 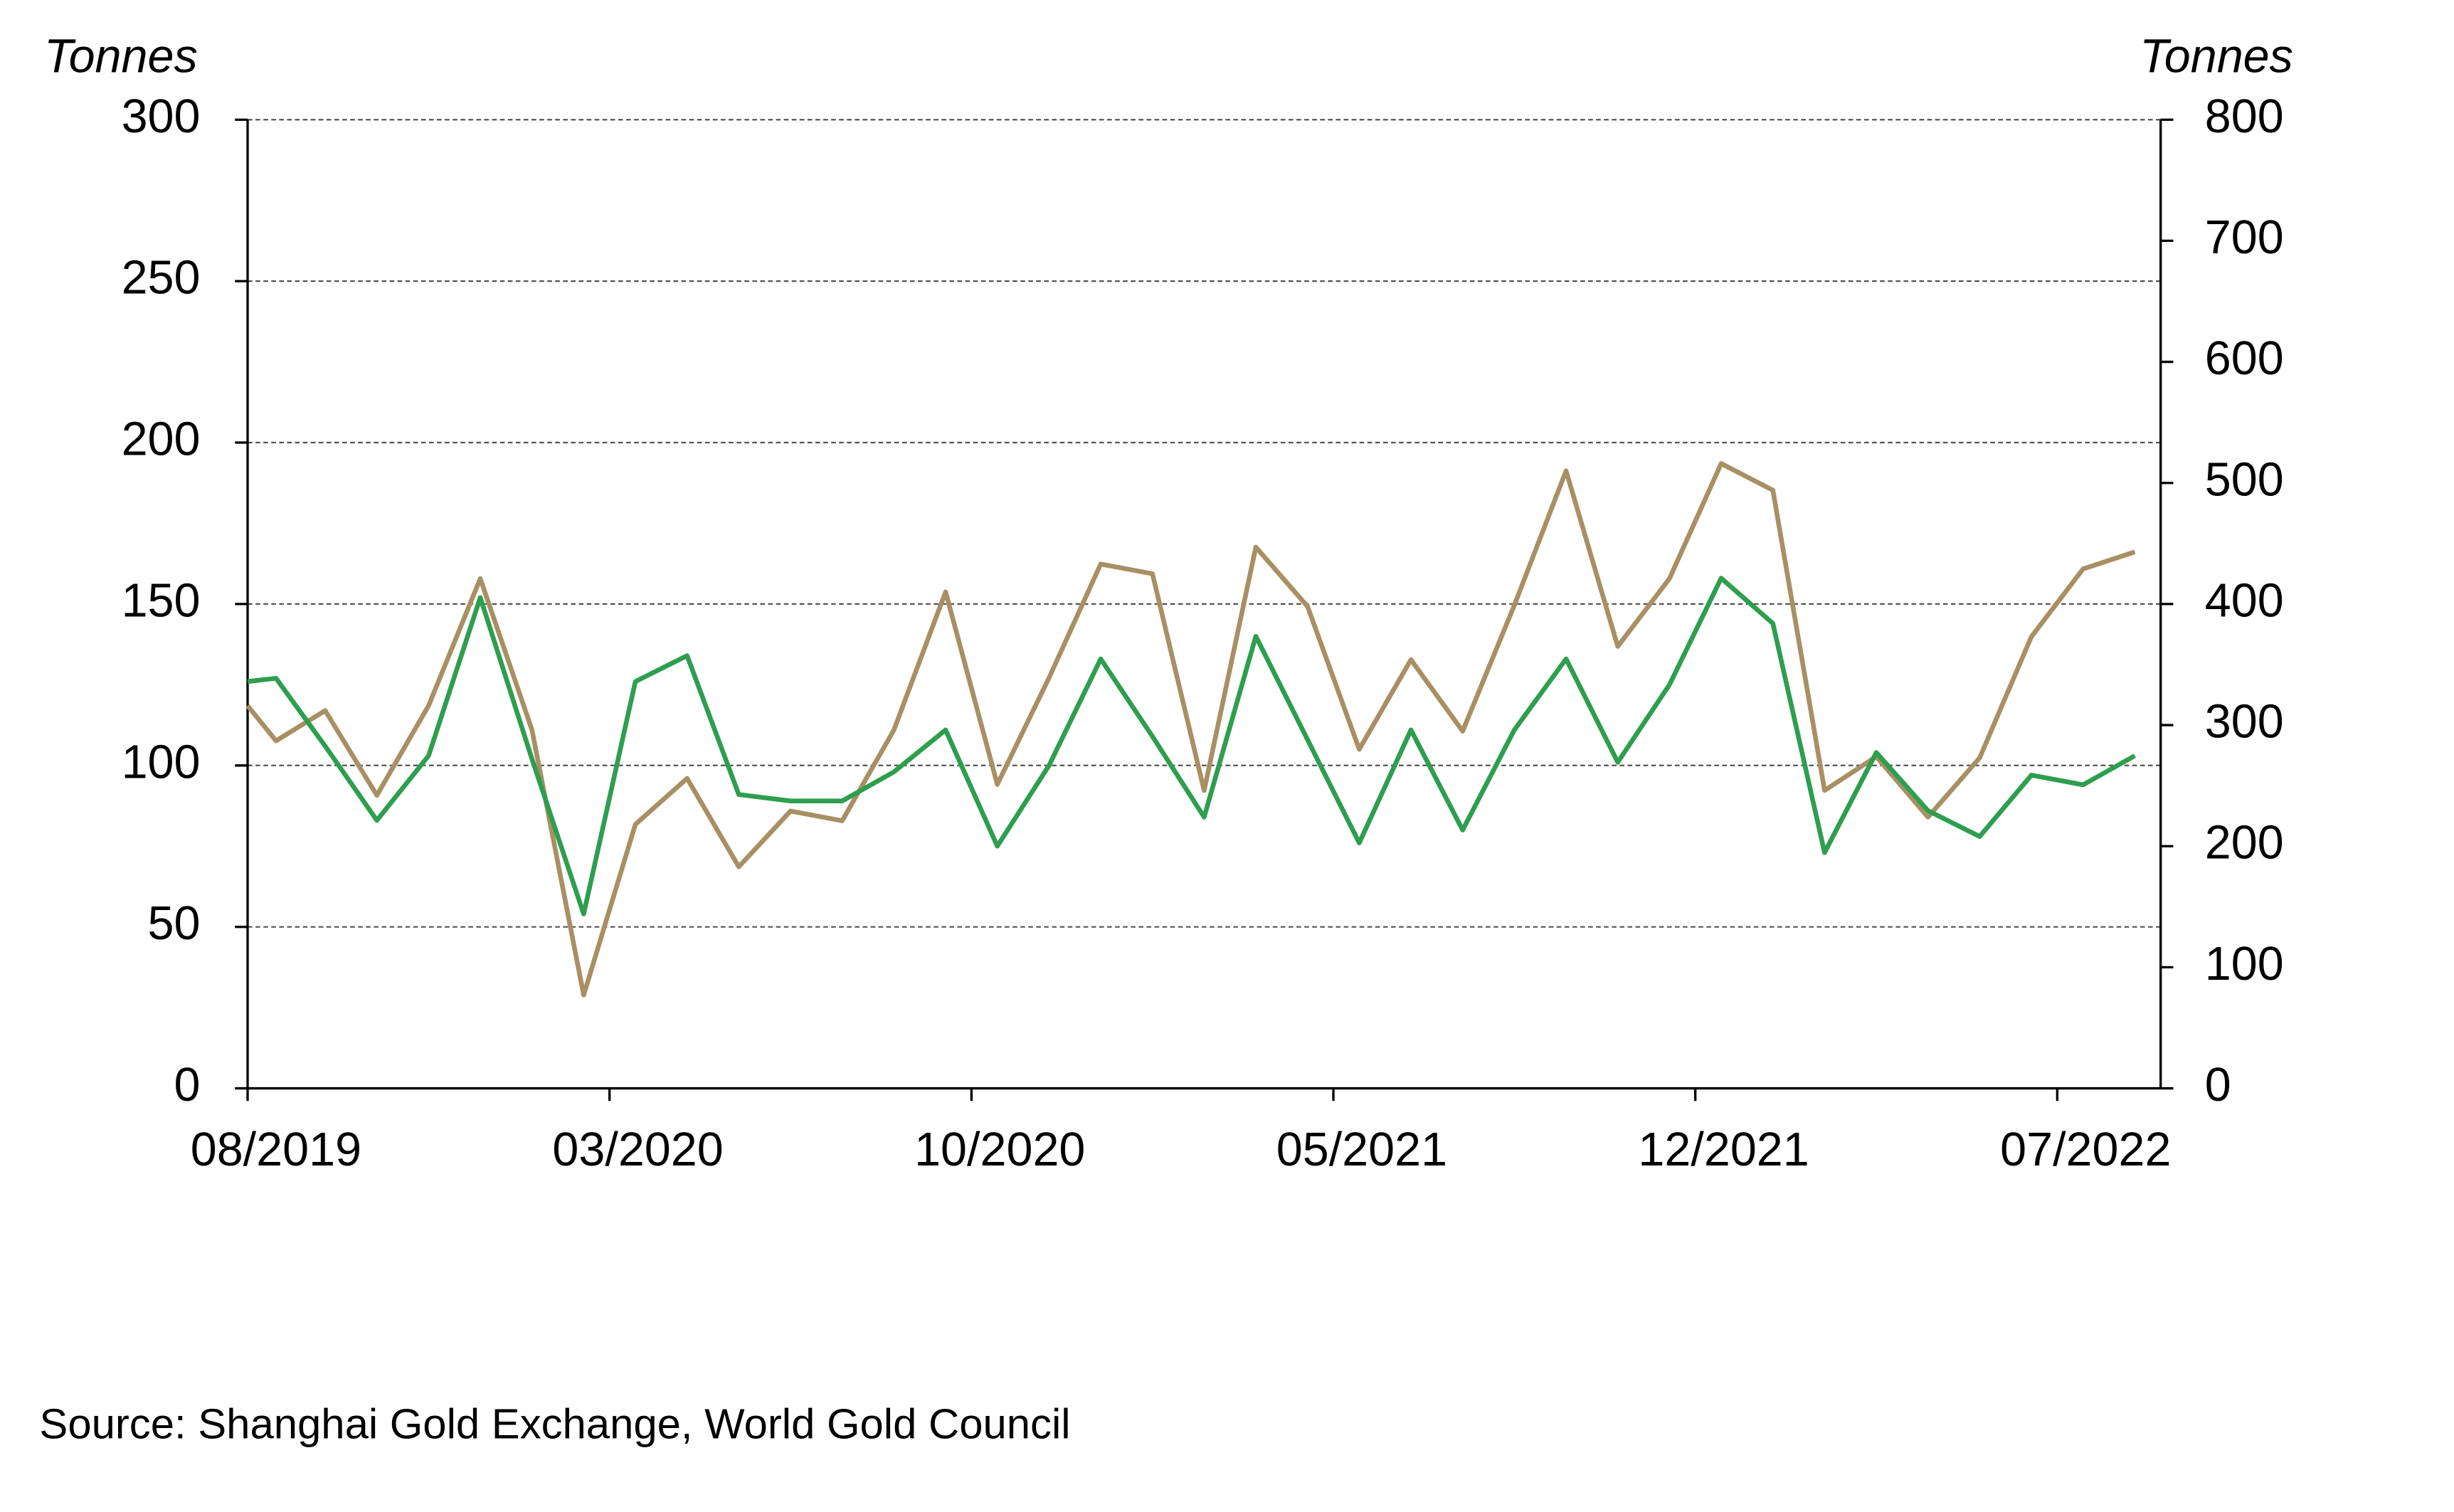 What do you see at coordinates (1724, 1150) in the screenshot?
I see `x-tick-label: 12/2021` at bounding box center [1724, 1150].